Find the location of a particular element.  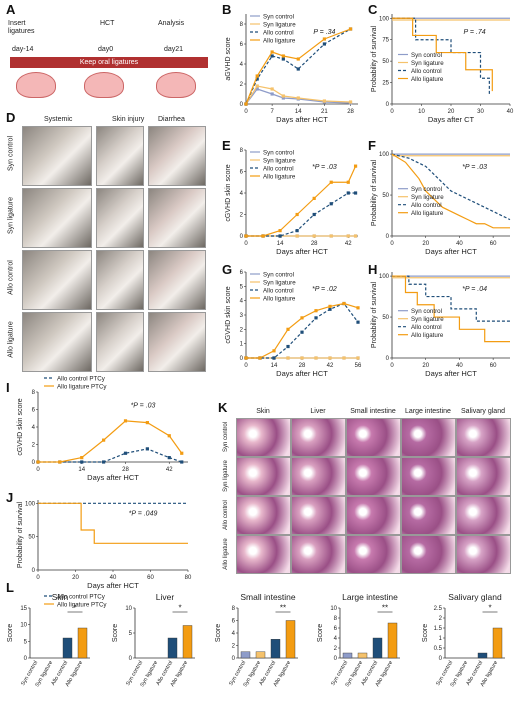

photo-row-label-2: Allo control is located at coordinates (11, 277).